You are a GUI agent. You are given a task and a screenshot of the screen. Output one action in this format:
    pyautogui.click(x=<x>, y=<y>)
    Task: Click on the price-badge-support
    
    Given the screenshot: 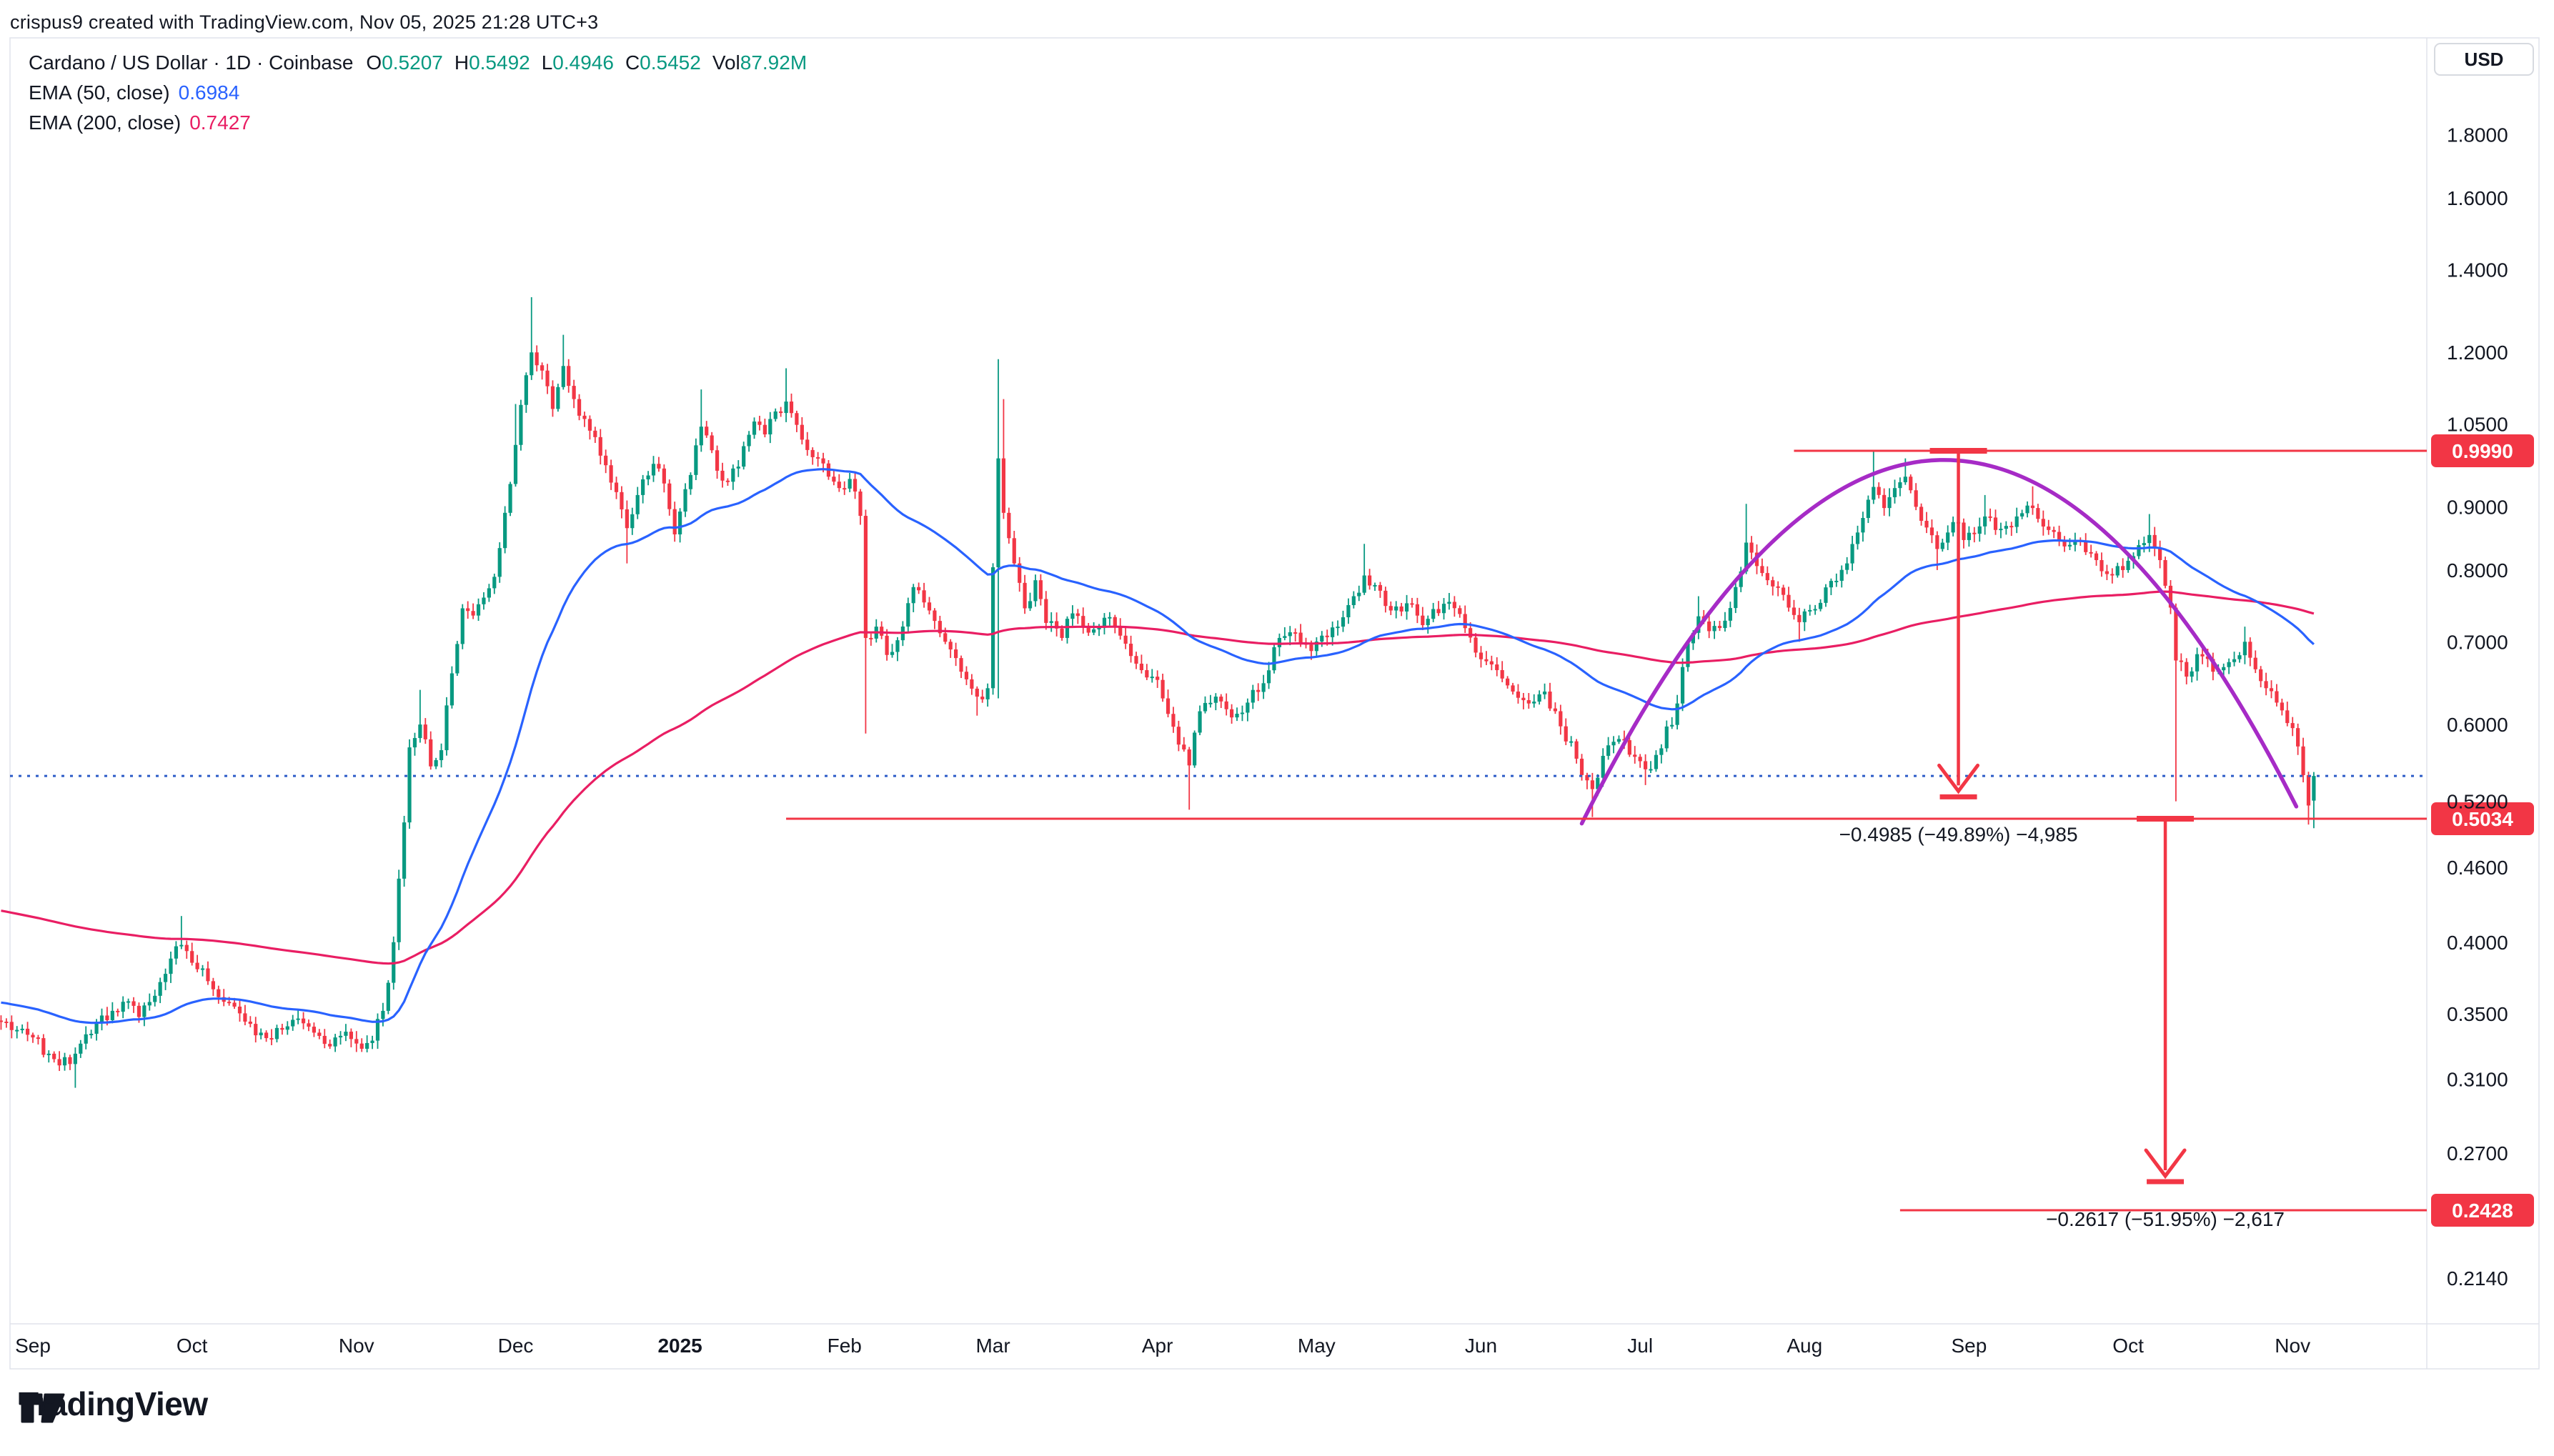 What is the action you would take?
    pyautogui.click(x=2482, y=819)
    